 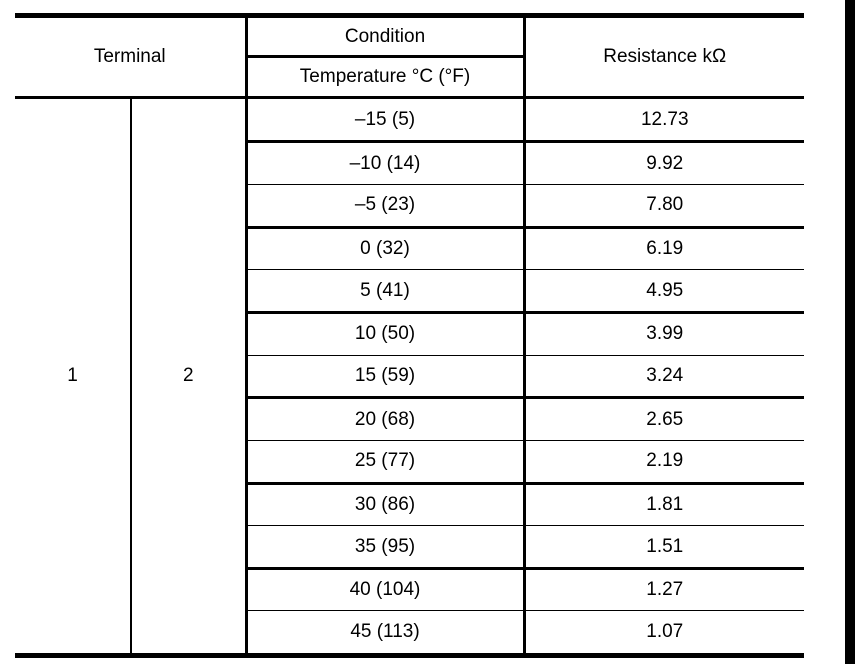 I want to click on header-row-1: Terminal Condition Resistance kΩ, so click(x=409, y=57).